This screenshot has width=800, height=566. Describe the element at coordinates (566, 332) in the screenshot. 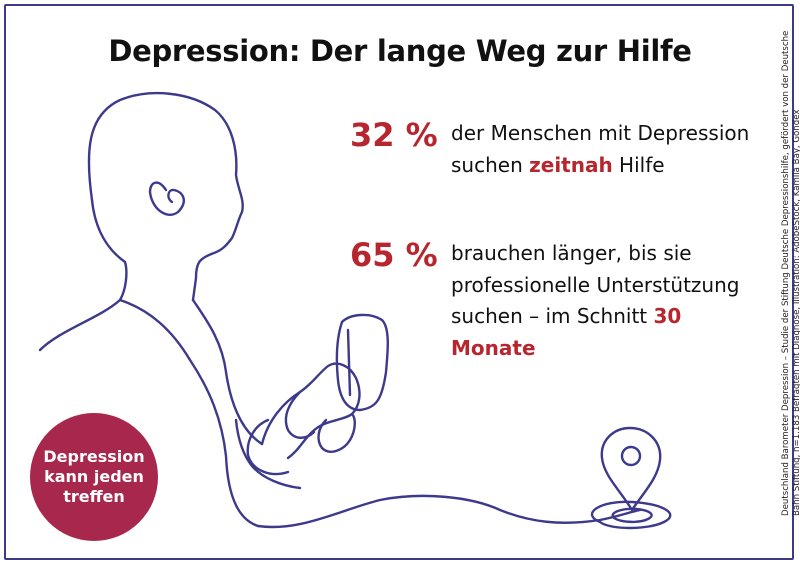

I see `stat-highlight: 30 Monate` at that location.